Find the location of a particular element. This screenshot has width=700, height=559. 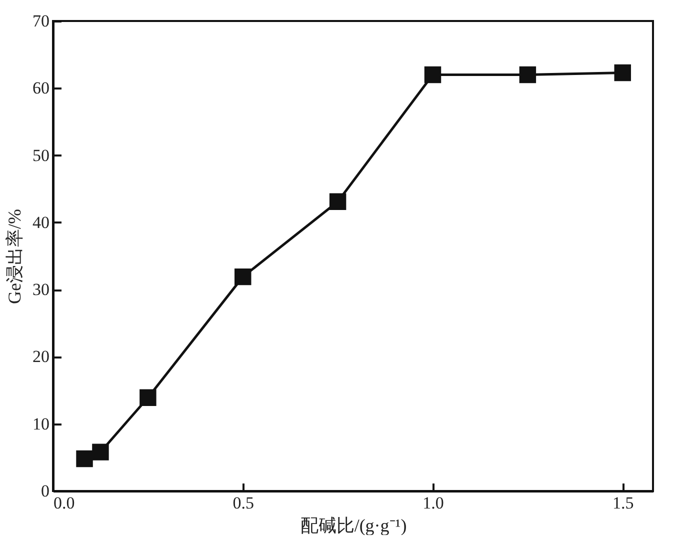

x-tick-label: 0.5 is located at coordinates (243, 503).